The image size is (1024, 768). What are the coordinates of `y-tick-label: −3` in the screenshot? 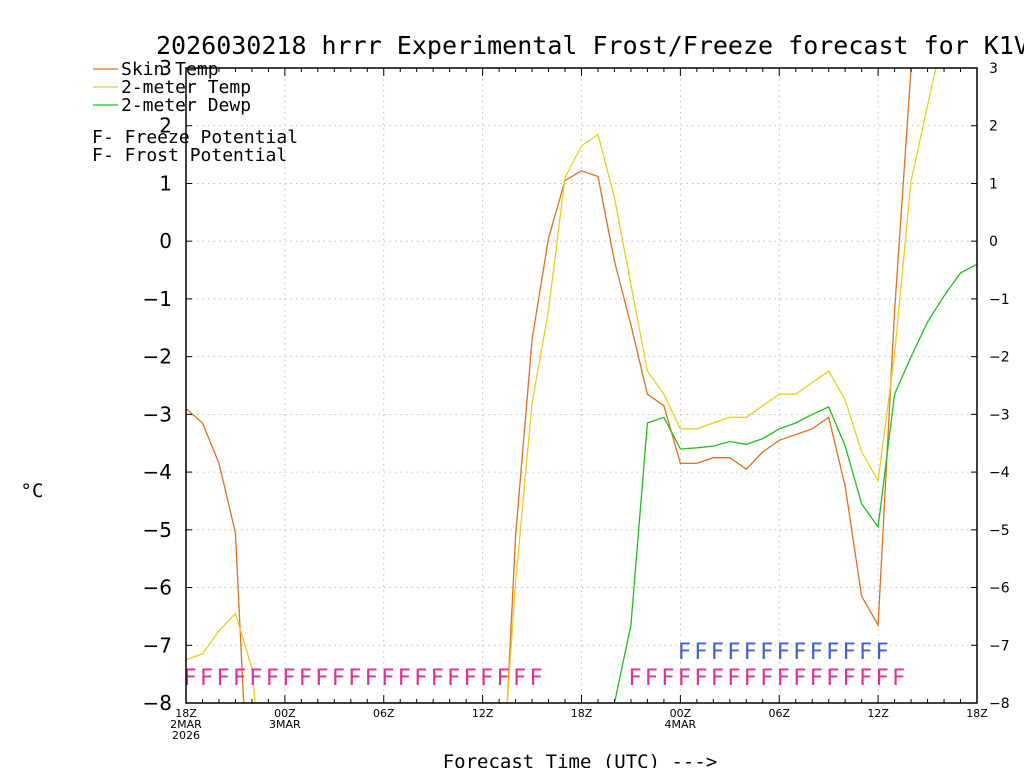 It's located at (157, 414).